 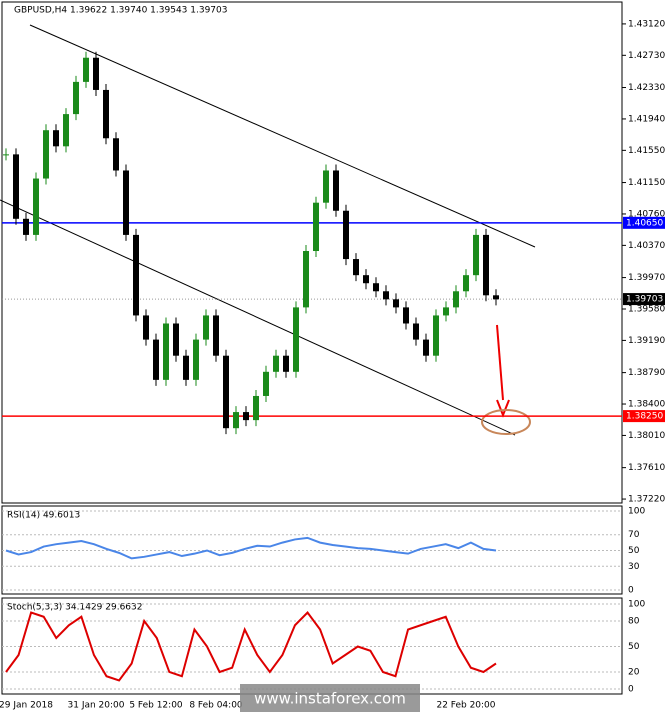 I want to click on watermark-box, so click(x=330, y=698).